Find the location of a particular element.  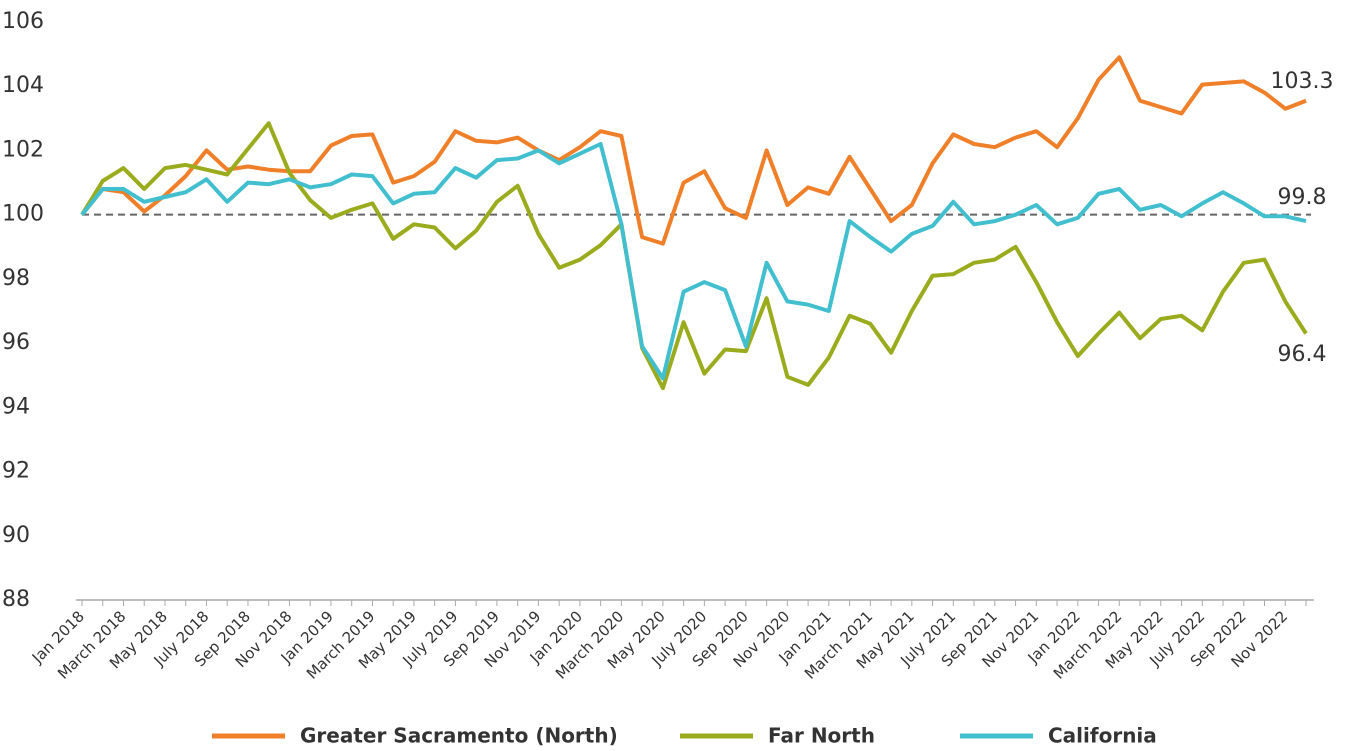

y-tick-label: 90 is located at coordinates (16, 535).